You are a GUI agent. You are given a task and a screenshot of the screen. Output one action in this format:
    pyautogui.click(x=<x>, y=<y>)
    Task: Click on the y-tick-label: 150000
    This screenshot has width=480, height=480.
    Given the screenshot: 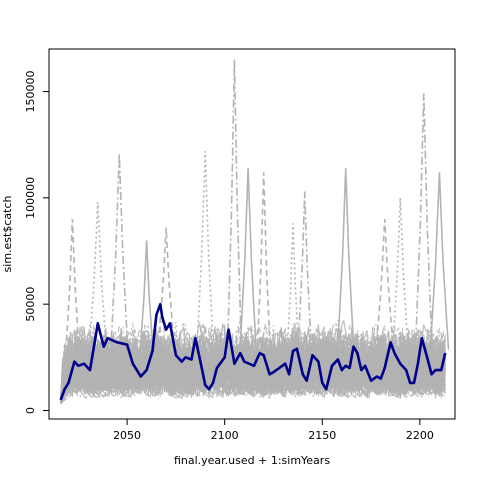 What is the action you would take?
    pyautogui.click(x=30, y=92)
    